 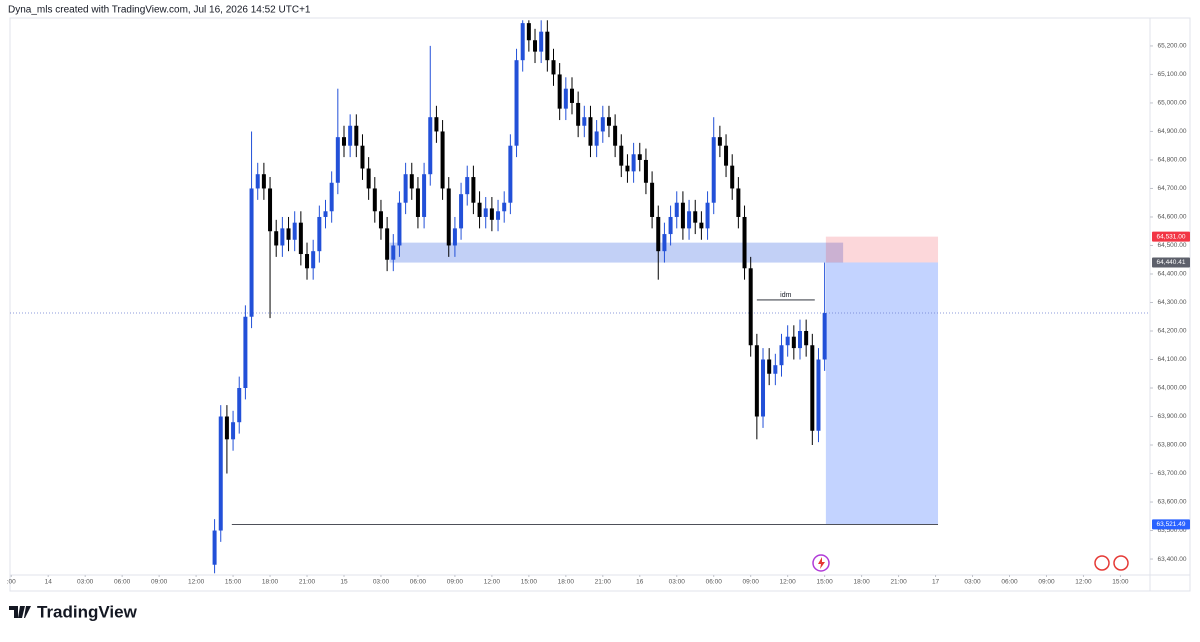 I want to click on x-tick-label: 15, so click(x=344, y=582).